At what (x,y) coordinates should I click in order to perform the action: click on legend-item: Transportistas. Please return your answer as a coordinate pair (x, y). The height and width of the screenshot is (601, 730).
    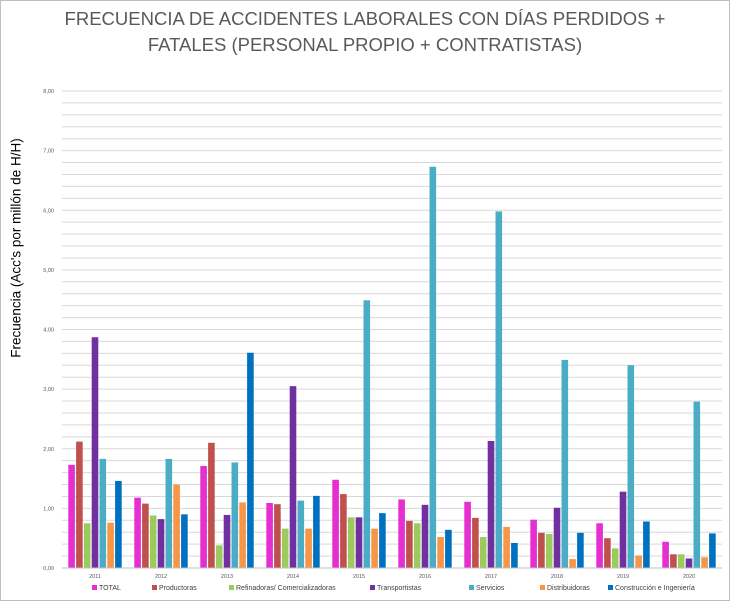
    Looking at the image, I should click on (396, 588).